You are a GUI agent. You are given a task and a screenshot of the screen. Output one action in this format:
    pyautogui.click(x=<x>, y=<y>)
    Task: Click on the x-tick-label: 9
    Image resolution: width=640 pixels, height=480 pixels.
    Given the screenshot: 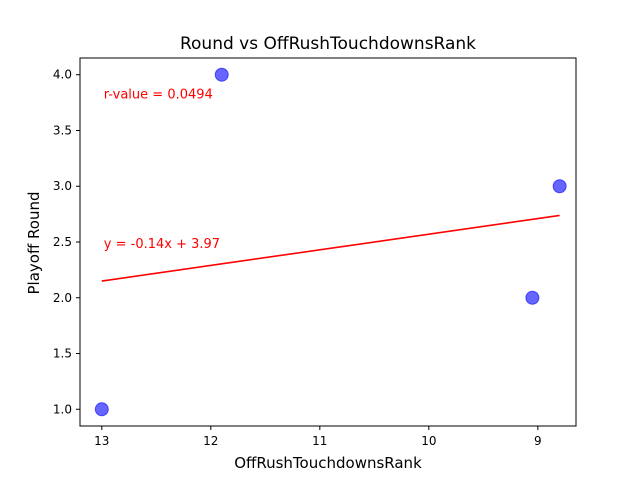 What is the action you would take?
    pyautogui.click(x=538, y=441)
    